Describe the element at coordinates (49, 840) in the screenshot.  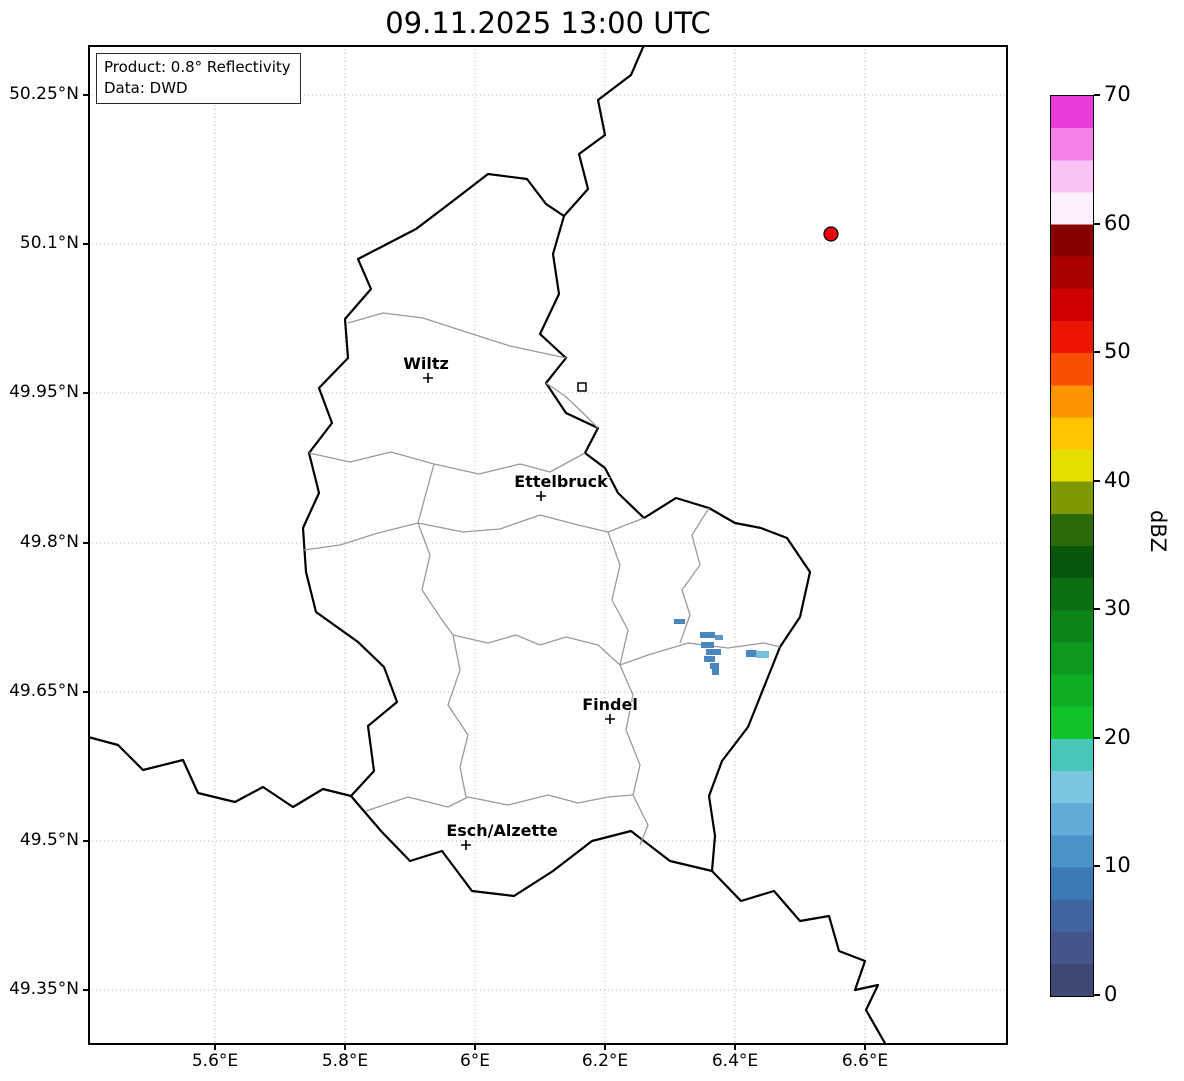
I see `y-tick-label: 49.5°N` at that location.